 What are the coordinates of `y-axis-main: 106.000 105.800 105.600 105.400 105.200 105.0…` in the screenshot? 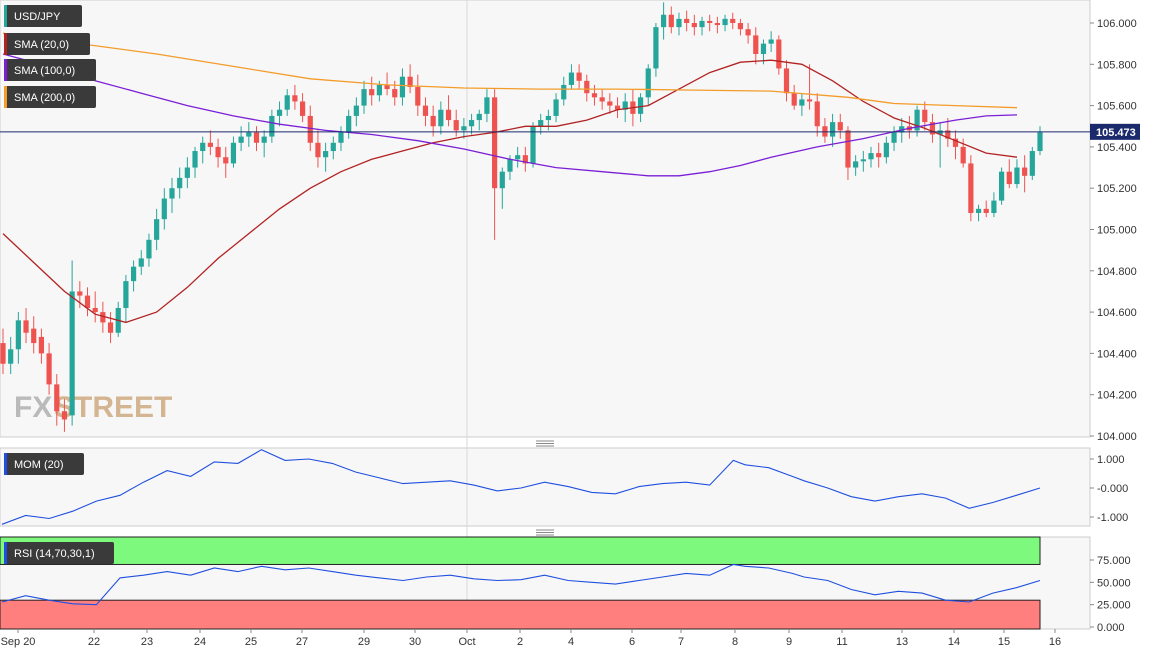 It's located at (1113, 230).